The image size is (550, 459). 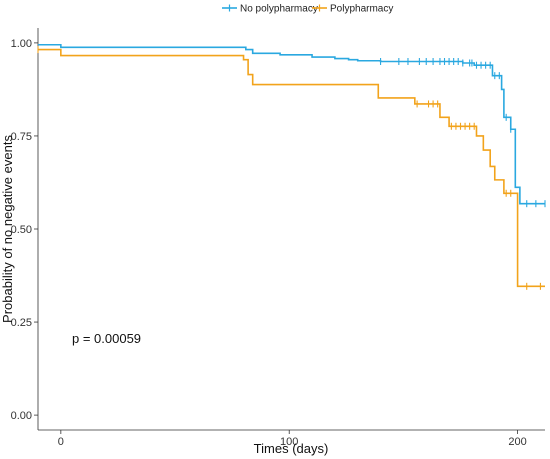 I want to click on y-tick-label: 1.00, so click(x=21, y=44).